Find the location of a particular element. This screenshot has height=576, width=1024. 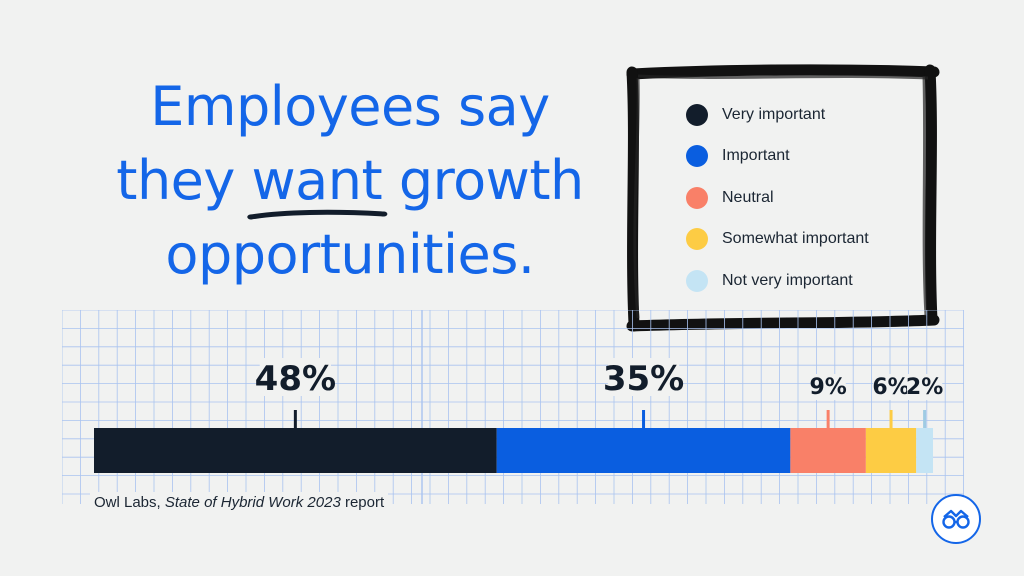

data-label-not-very-important: 2% is located at coordinates (924, 387).